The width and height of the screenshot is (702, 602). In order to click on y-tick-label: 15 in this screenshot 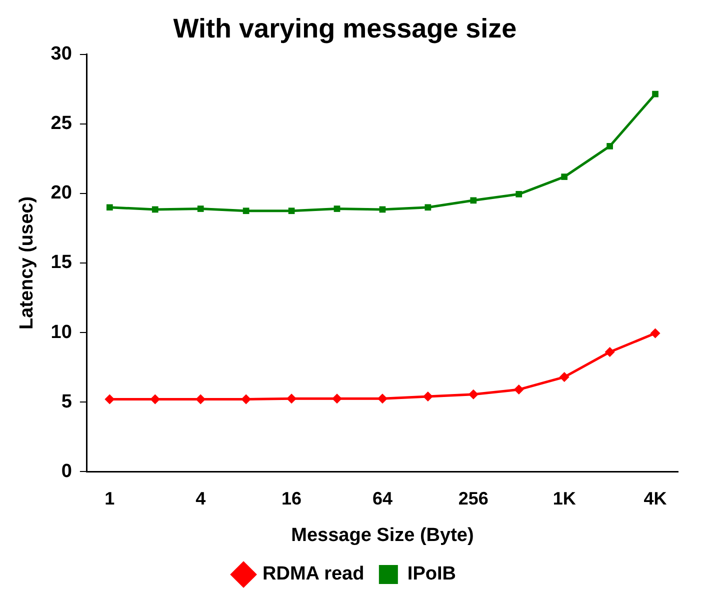, I will do `click(61, 263)`.